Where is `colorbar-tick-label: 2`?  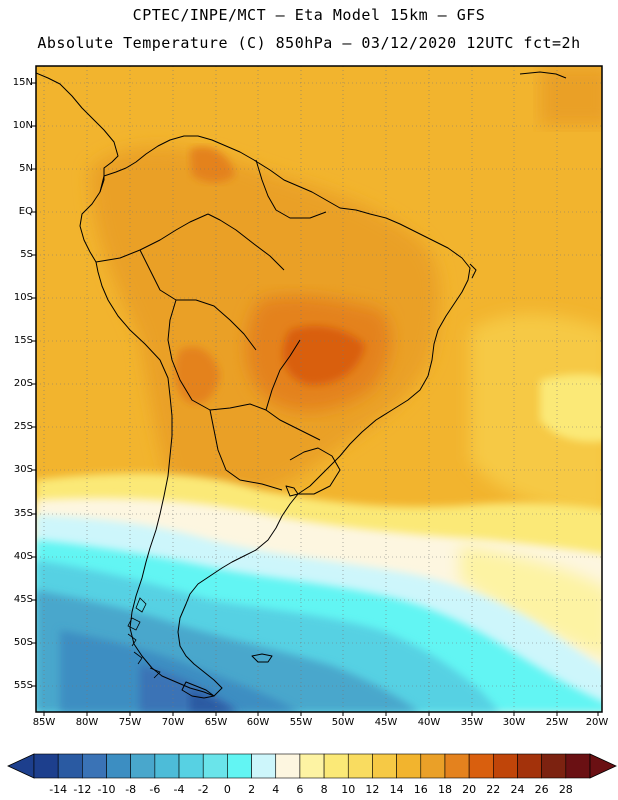
colorbar-tick-label: 2 is located at coordinates (252, 789).